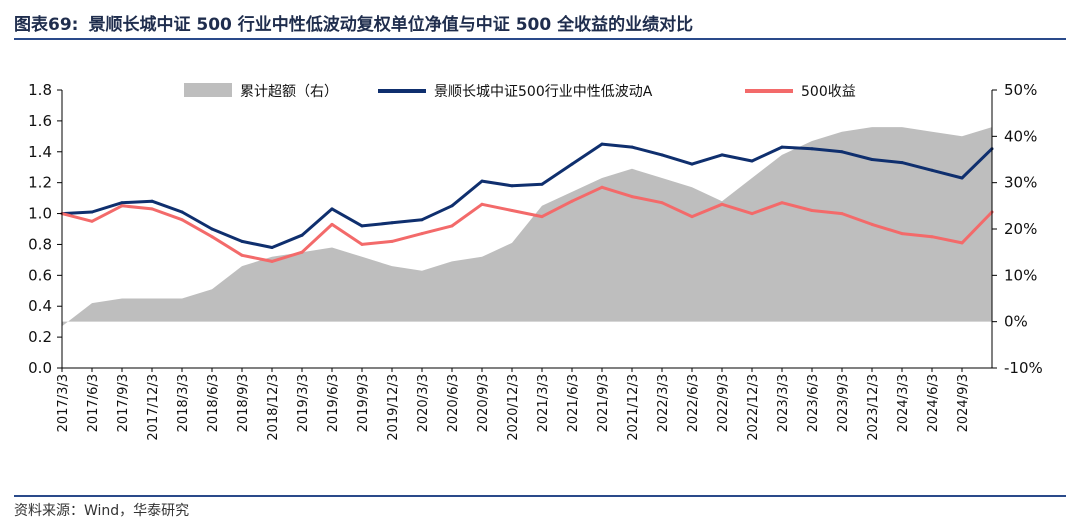  I want to click on legend-label: 累计超额（右）, so click(289, 92).